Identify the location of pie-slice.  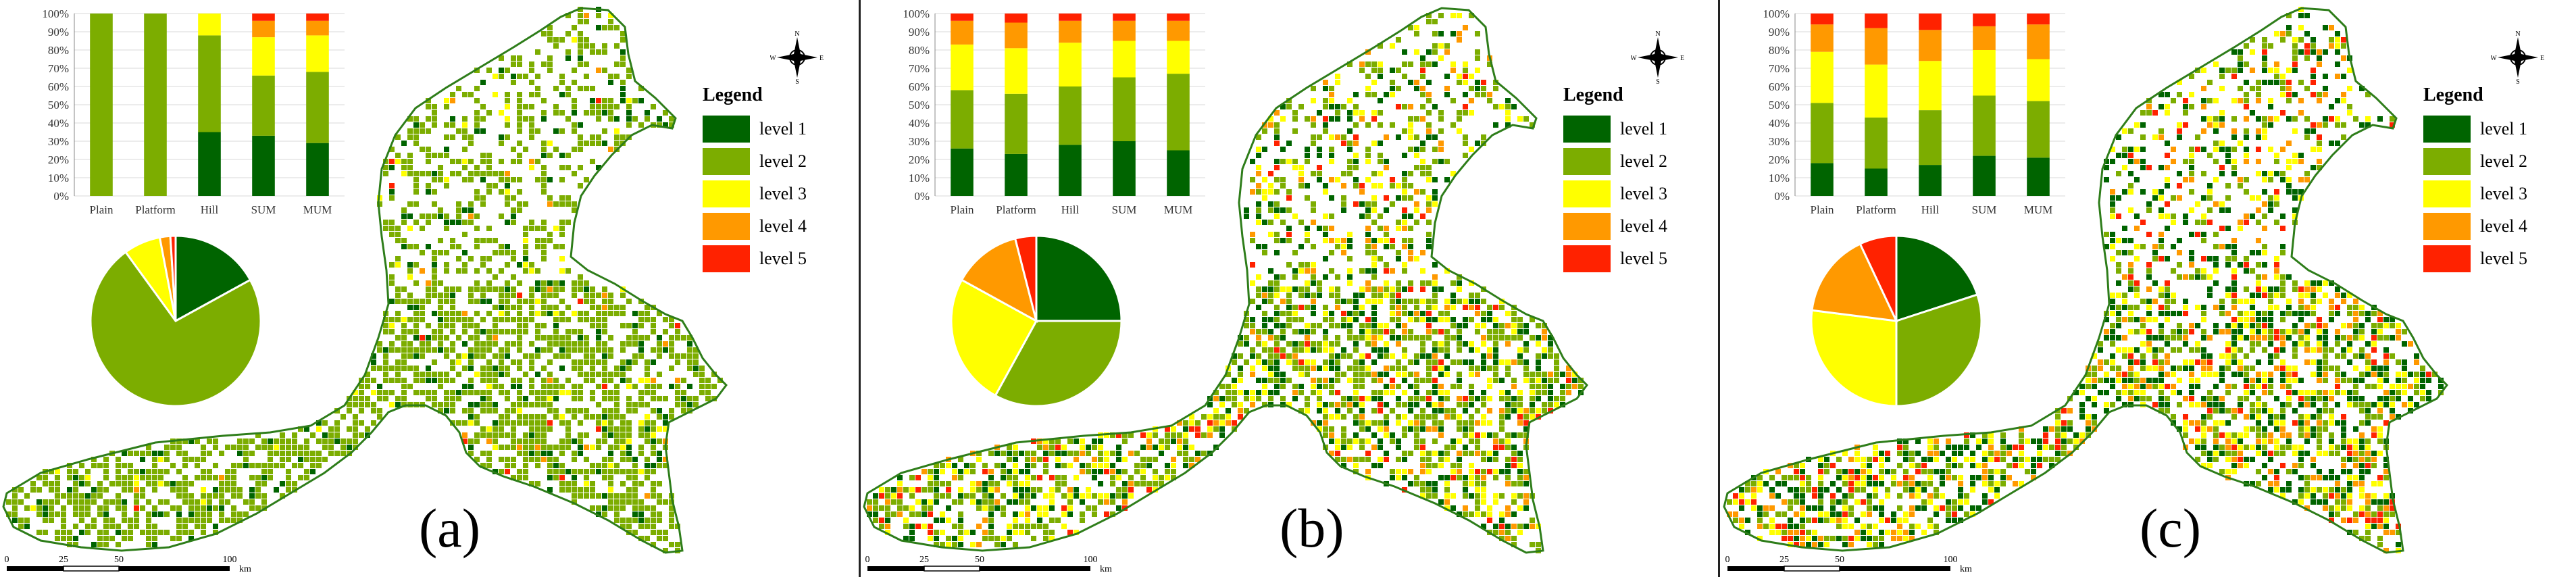
(173, 278).